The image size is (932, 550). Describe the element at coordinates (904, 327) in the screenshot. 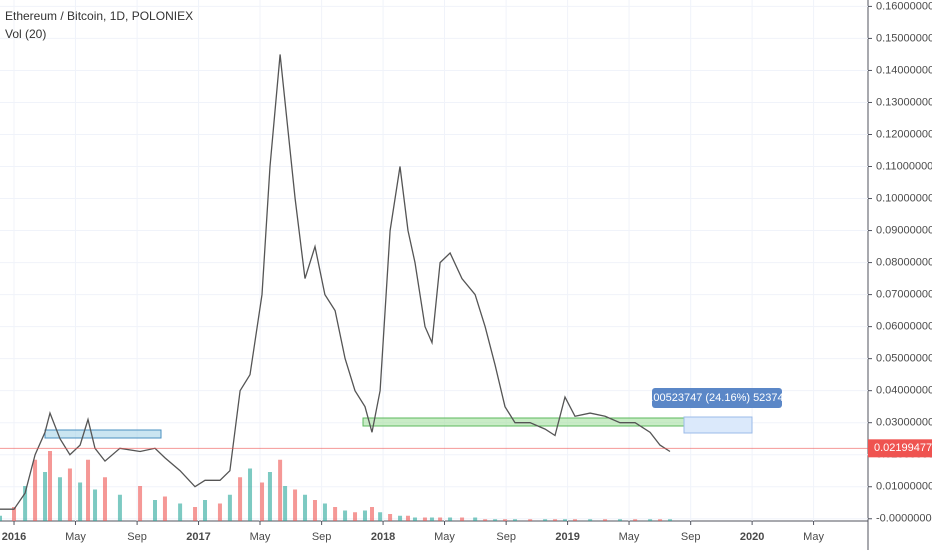

I see `y-tick-label: 0.06000000` at that location.